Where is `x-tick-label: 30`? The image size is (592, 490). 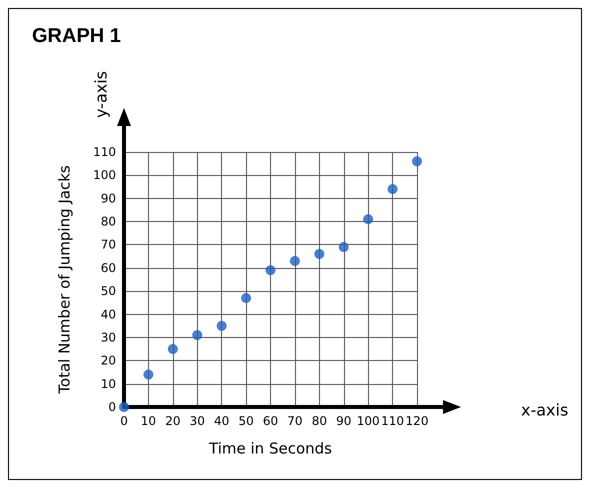 x-tick-label: 30 is located at coordinates (197, 421).